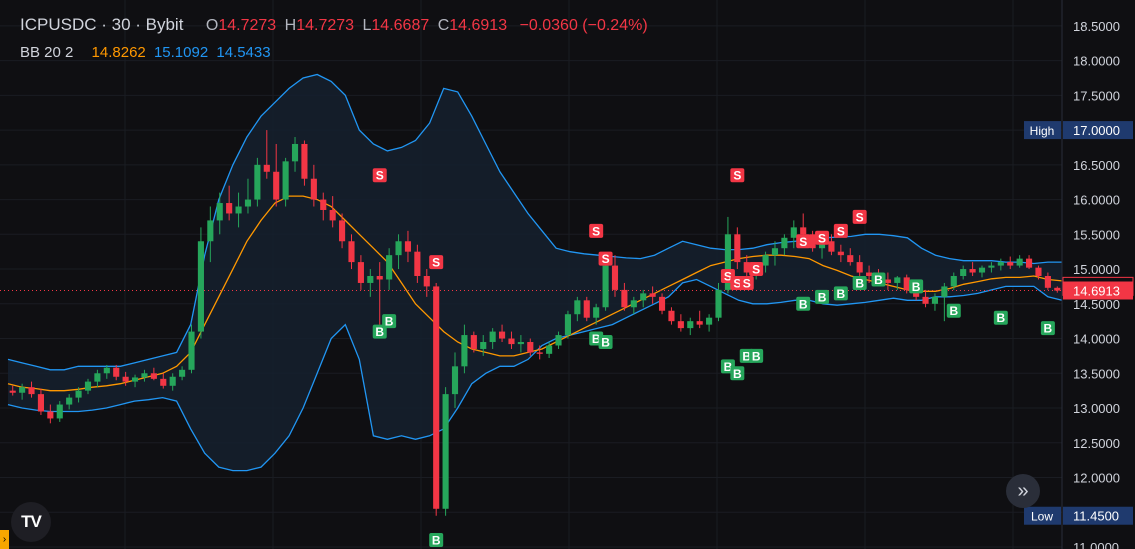  Describe the element at coordinates (1096, 304) in the screenshot. I see `y-tick-label-8: 14.5000` at that location.